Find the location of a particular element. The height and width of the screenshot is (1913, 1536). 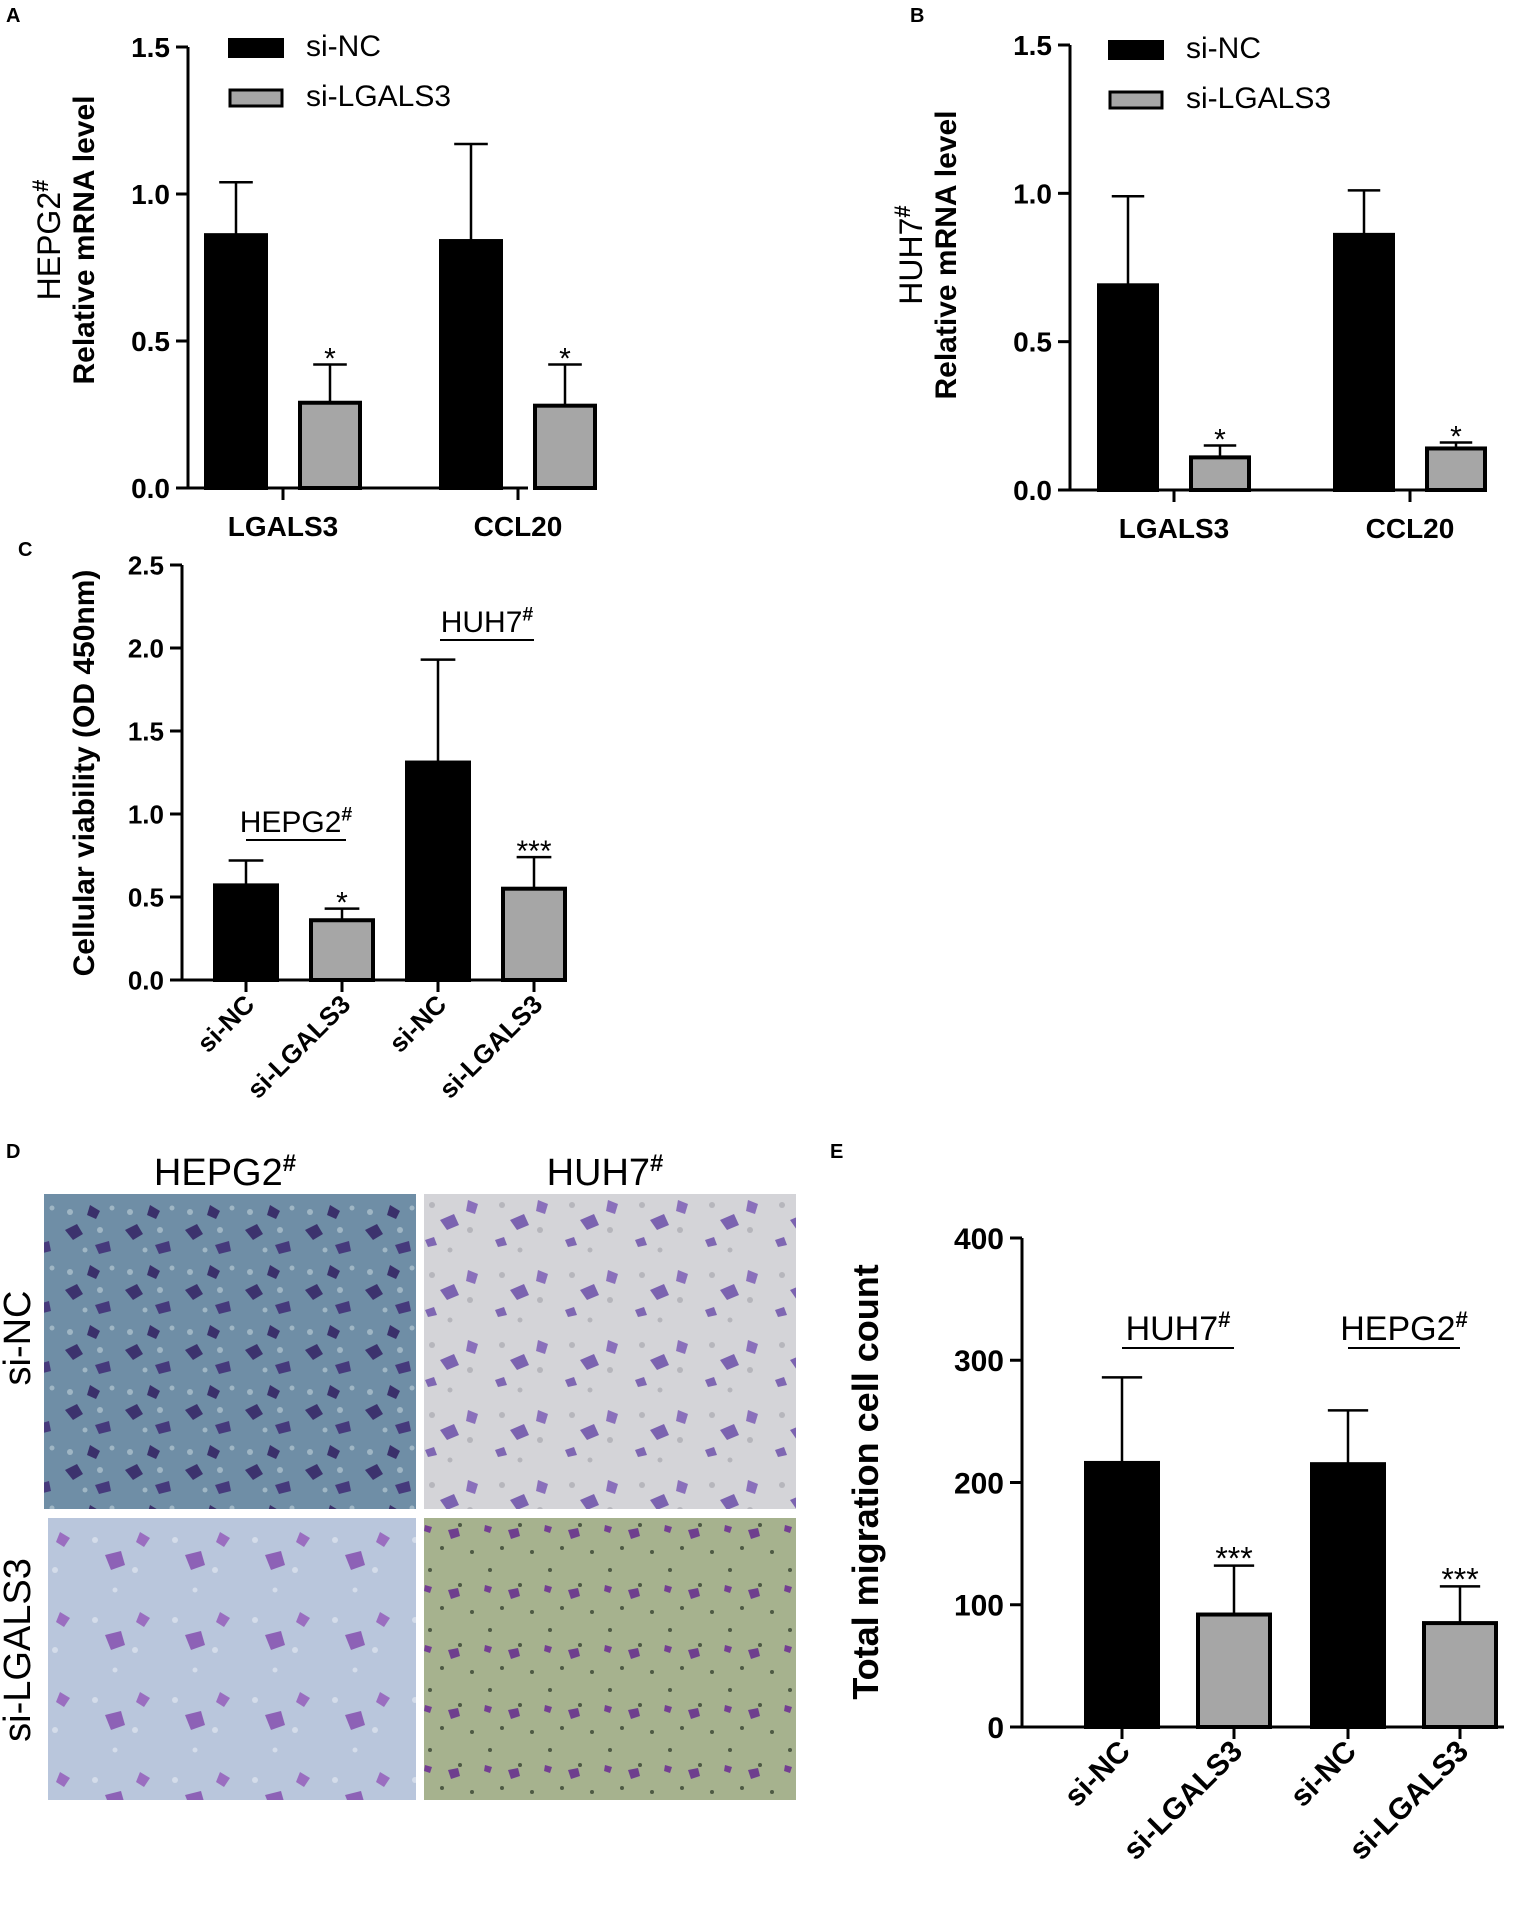

panel-label-e: E is located at coordinates (836, 1152).